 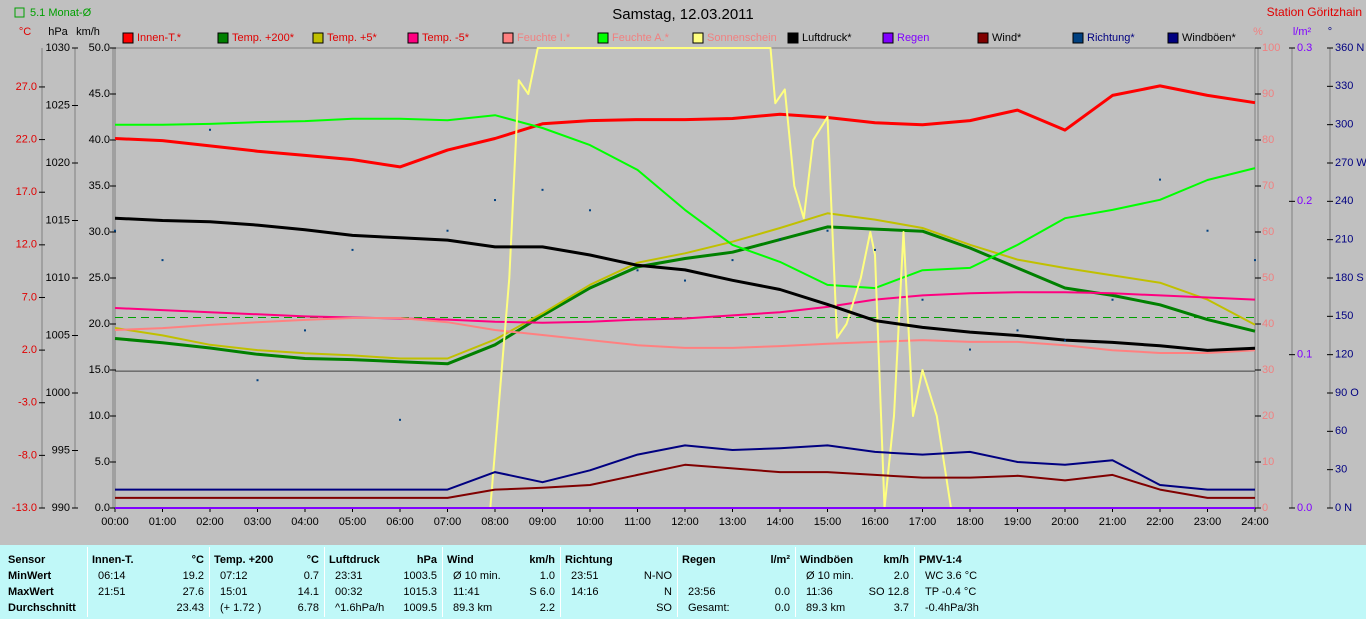 What do you see at coordinates (1302, 32) in the screenshot?
I see `axis-unit: l/m²` at bounding box center [1302, 32].